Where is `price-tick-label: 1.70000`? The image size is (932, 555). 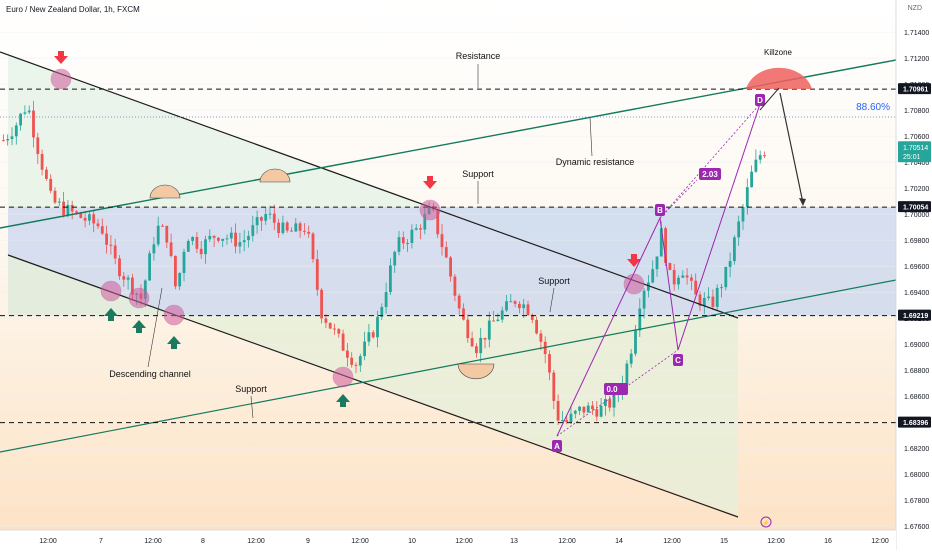 price-tick-label: 1.70000 is located at coordinates (916, 215).